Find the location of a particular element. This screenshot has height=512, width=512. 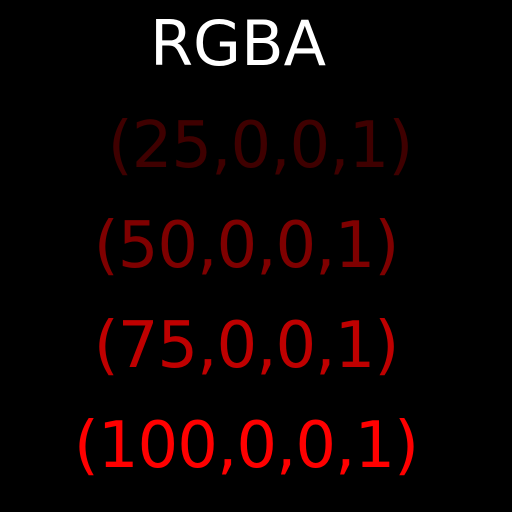

rgba-line-75: (75,0,0,1) is located at coordinates (246, 346).